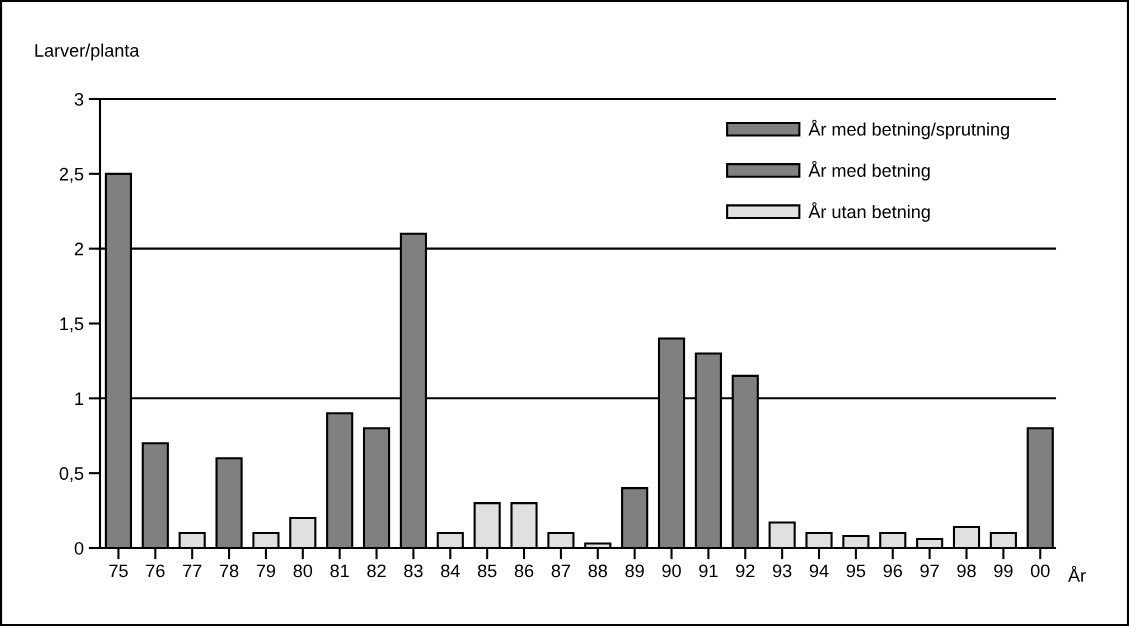 The image size is (1129, 626). I want to click on x-tick-label: 99, so click(1003, 571).